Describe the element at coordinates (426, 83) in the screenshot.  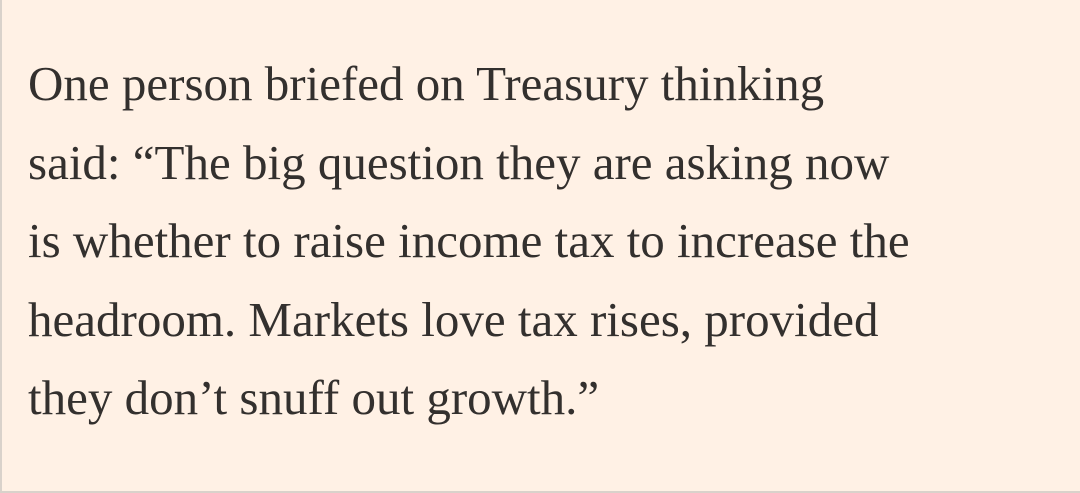
I see `text-line: One person briefed on Treasury thinking` at that location.